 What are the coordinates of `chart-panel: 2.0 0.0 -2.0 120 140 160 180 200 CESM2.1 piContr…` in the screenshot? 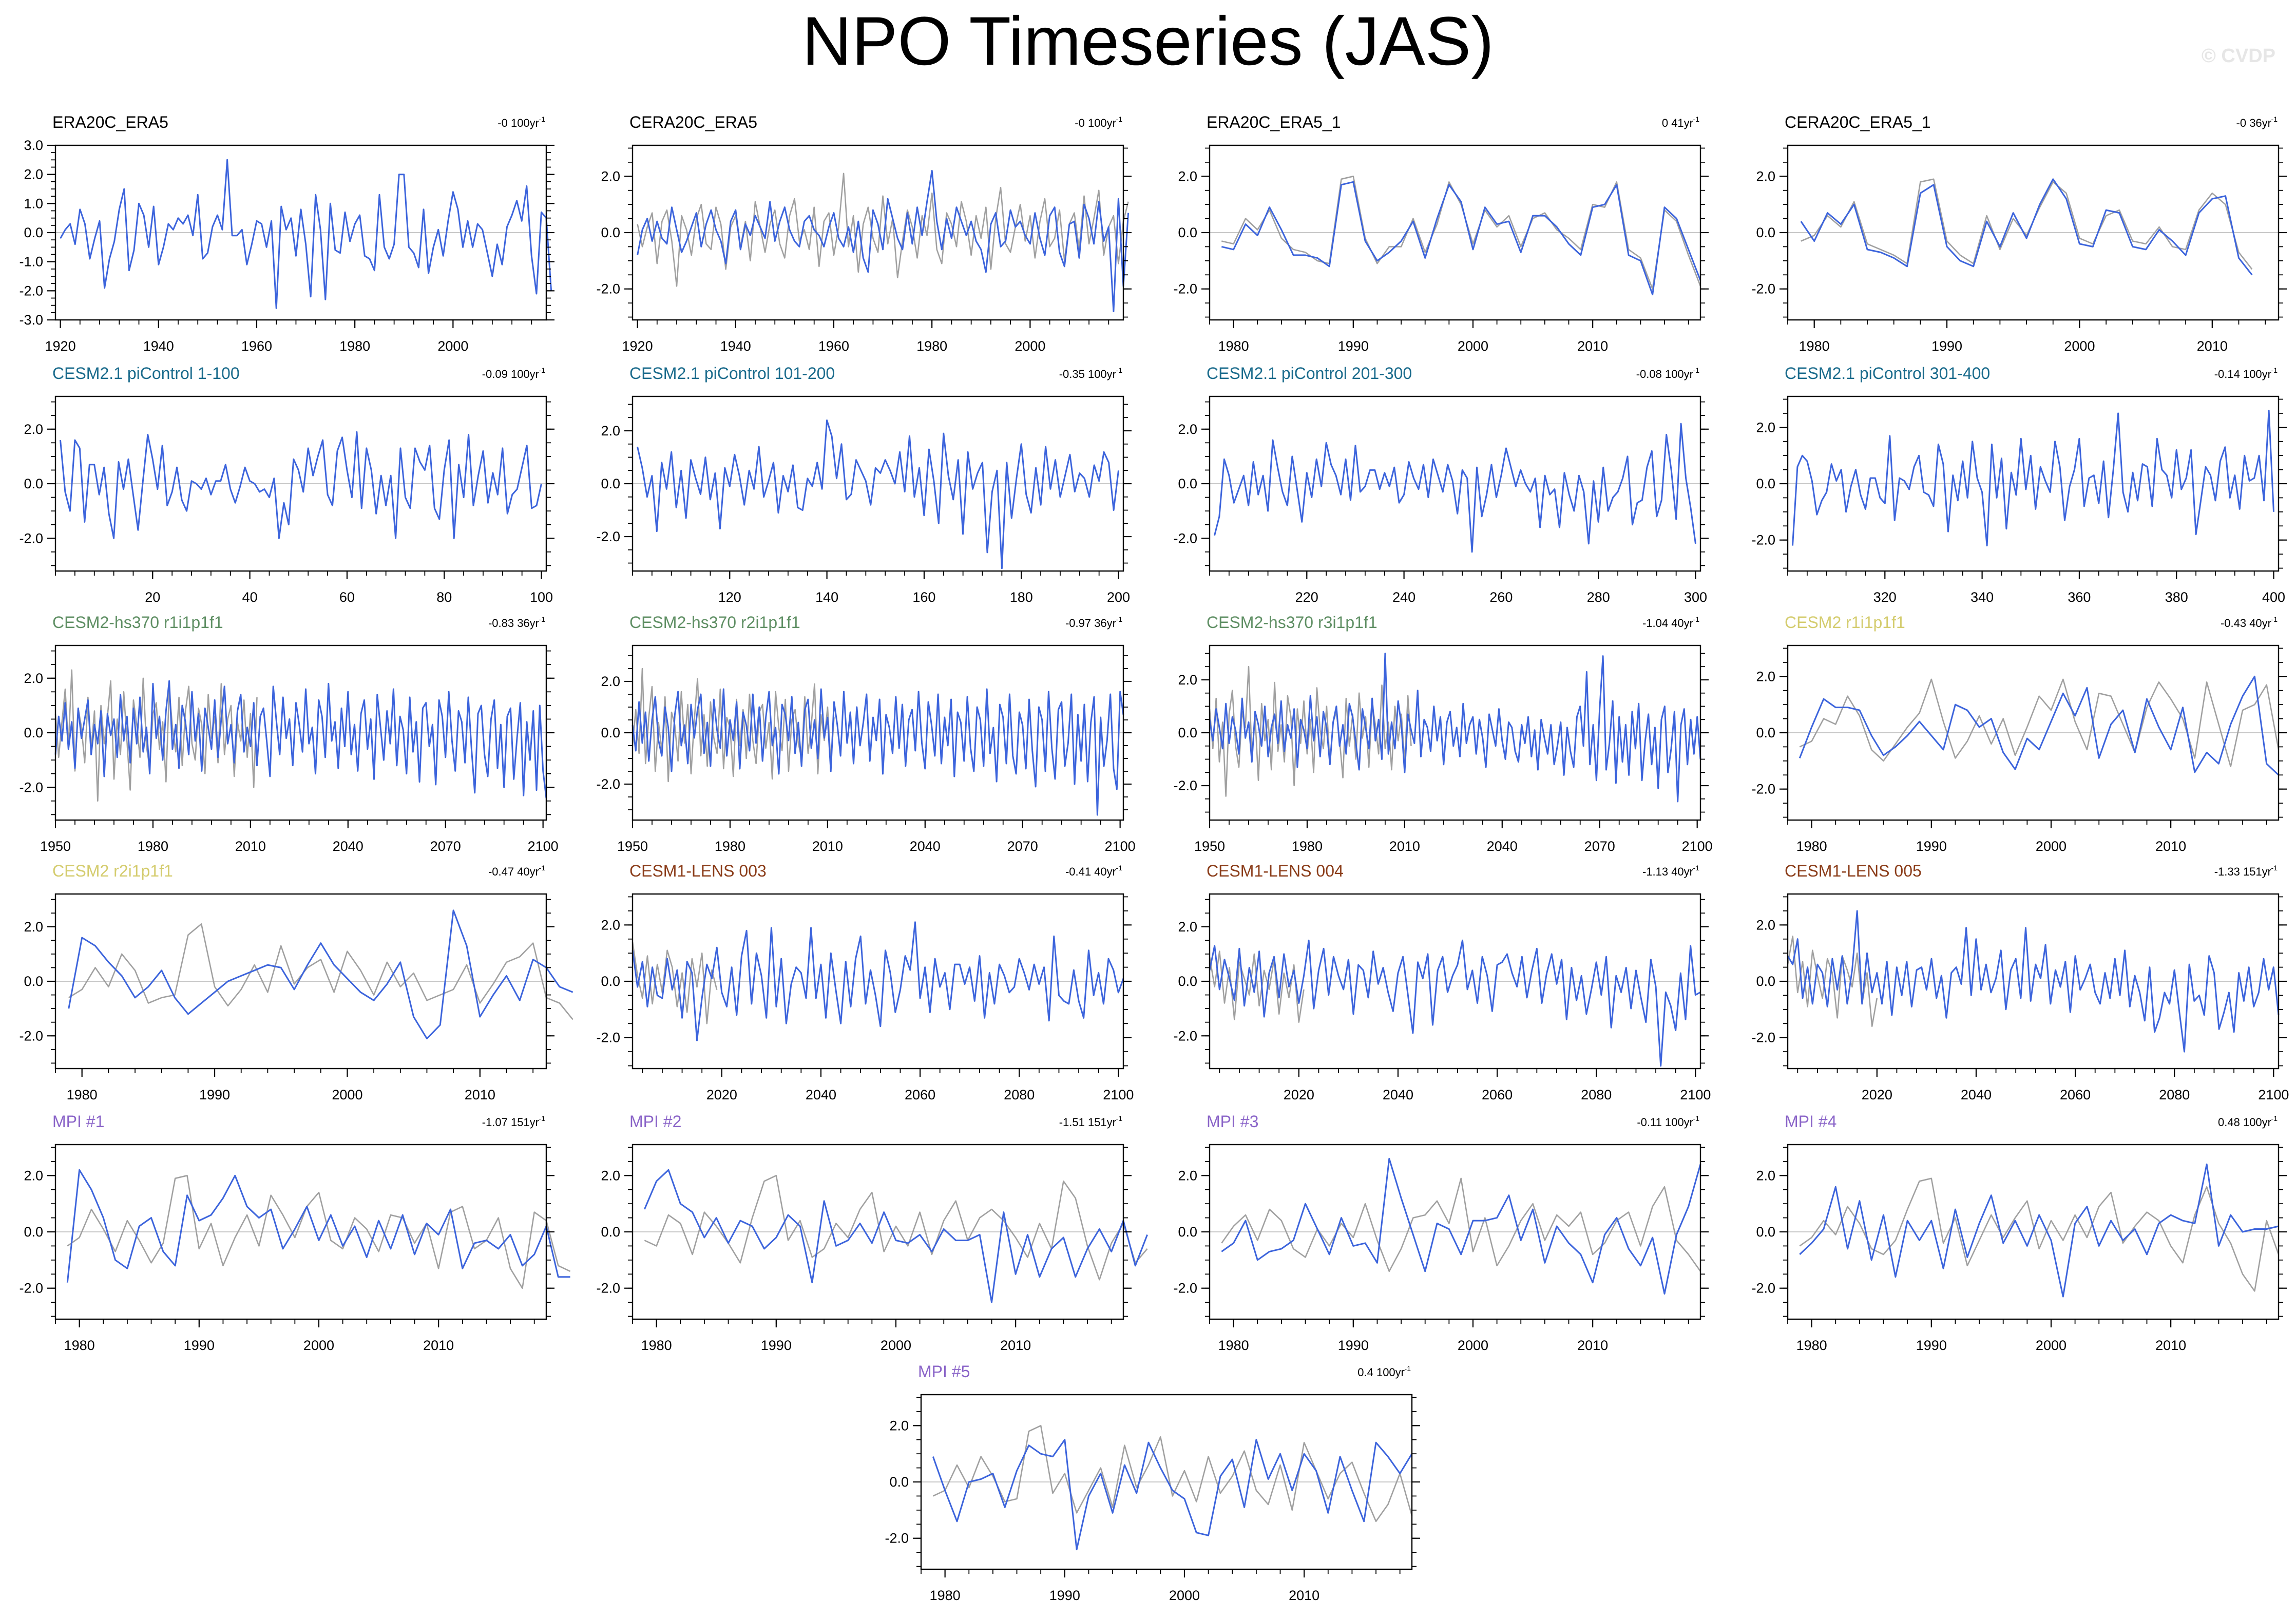 It's located at (864, 485).